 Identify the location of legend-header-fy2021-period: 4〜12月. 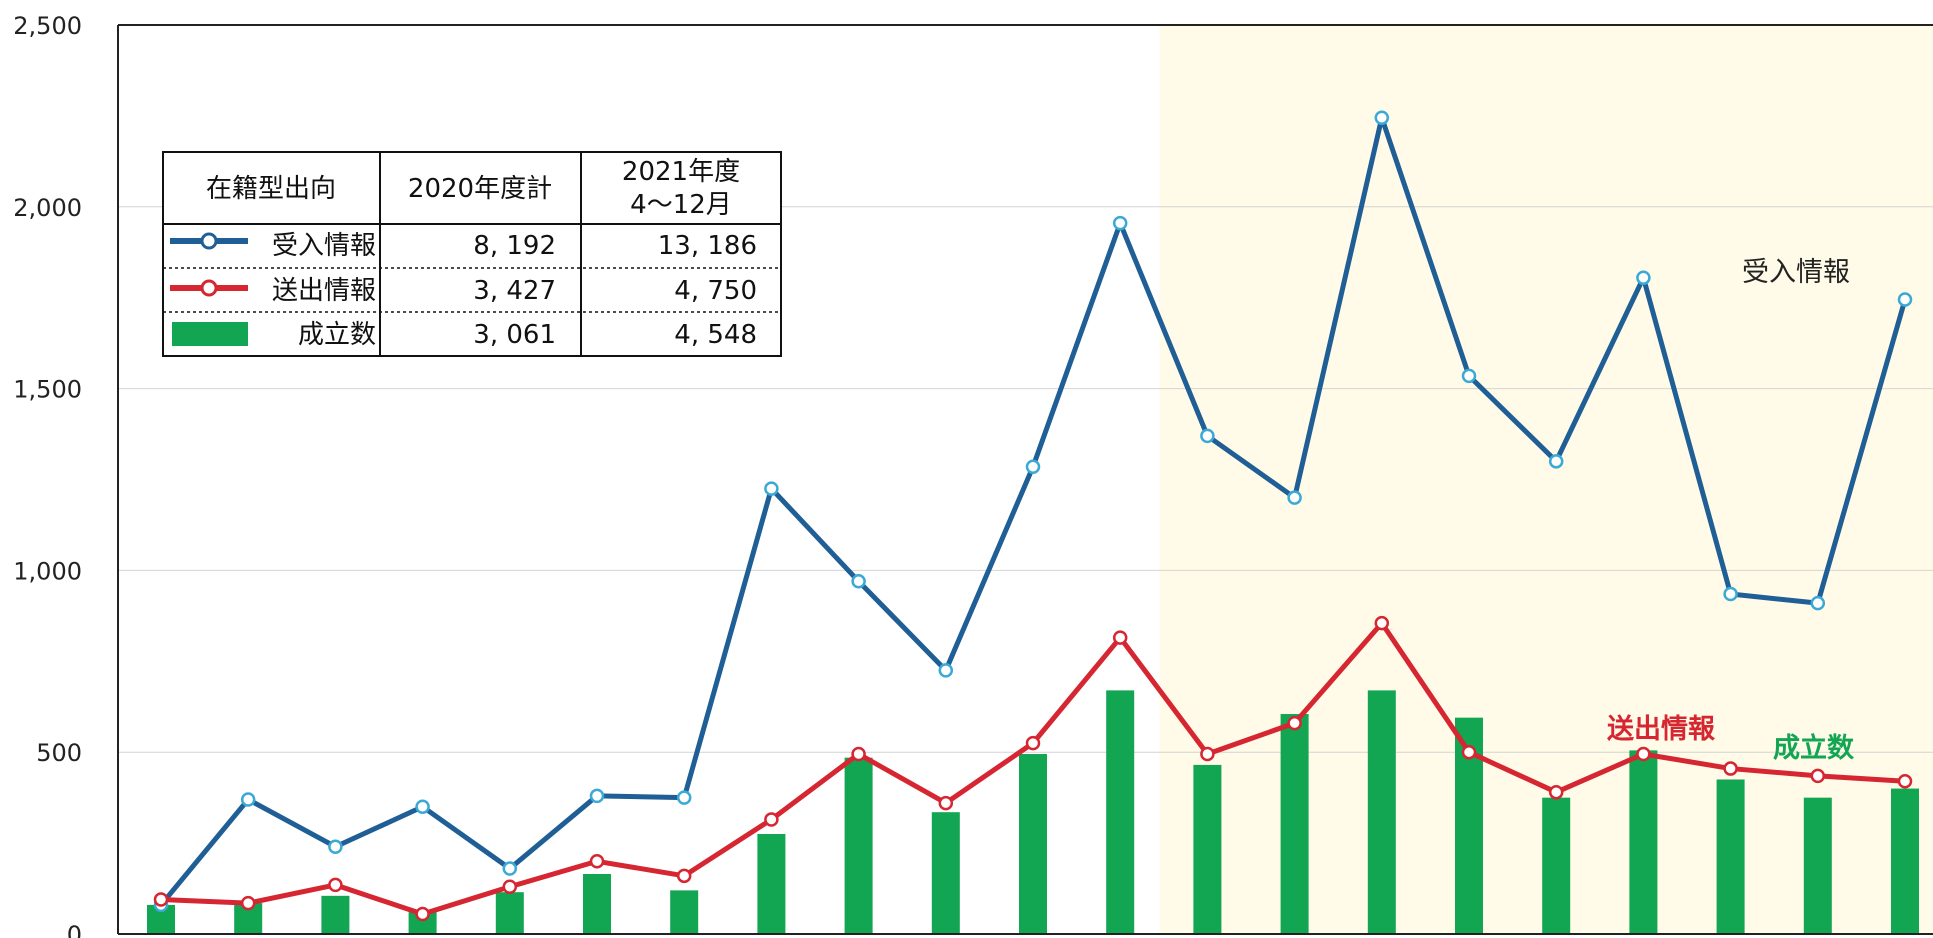
(681, 205).